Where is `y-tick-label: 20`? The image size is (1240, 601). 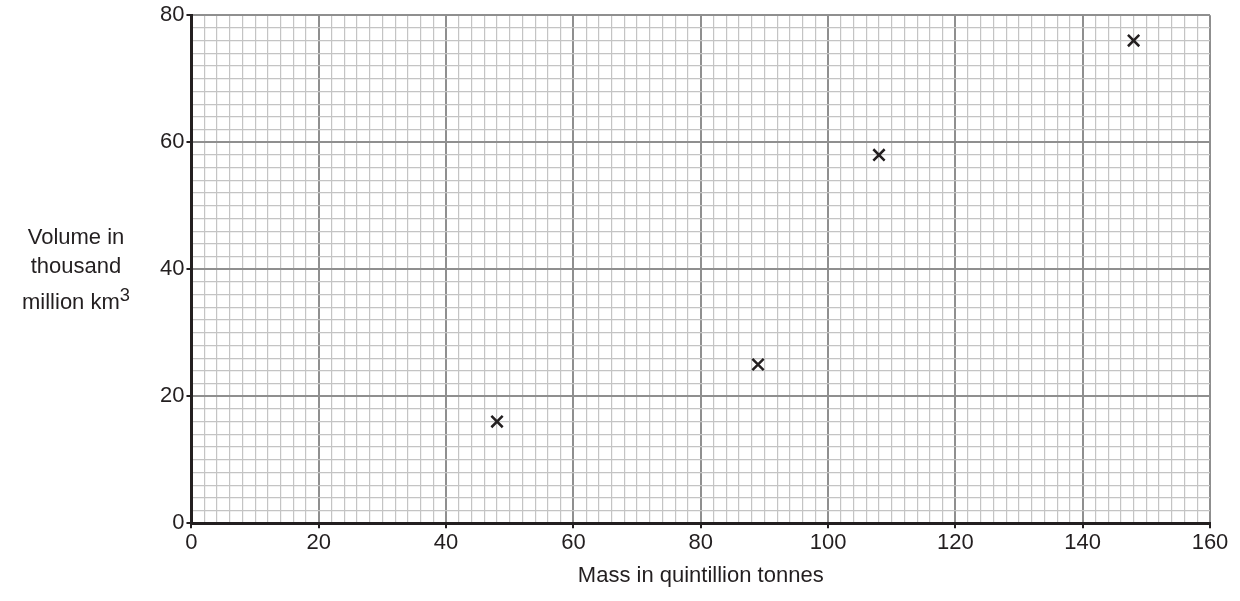 y-tick-label: 20 is located at coordinates (172, 395).